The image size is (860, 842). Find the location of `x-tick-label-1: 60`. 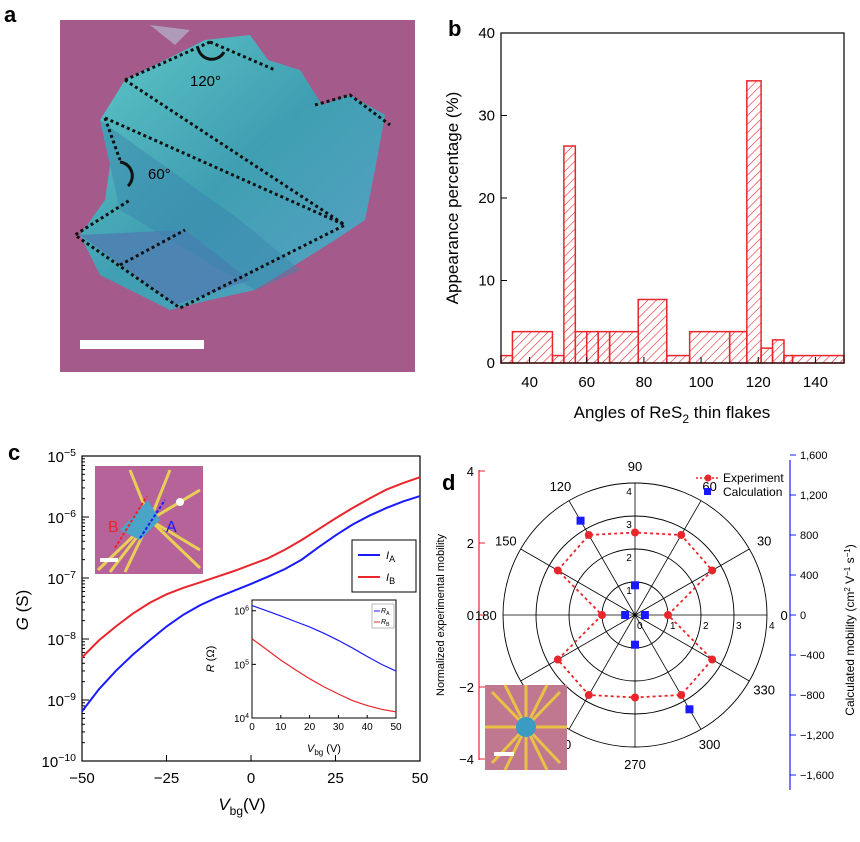

x-tick-label-1: 60 is located at coordinates (586, 382).